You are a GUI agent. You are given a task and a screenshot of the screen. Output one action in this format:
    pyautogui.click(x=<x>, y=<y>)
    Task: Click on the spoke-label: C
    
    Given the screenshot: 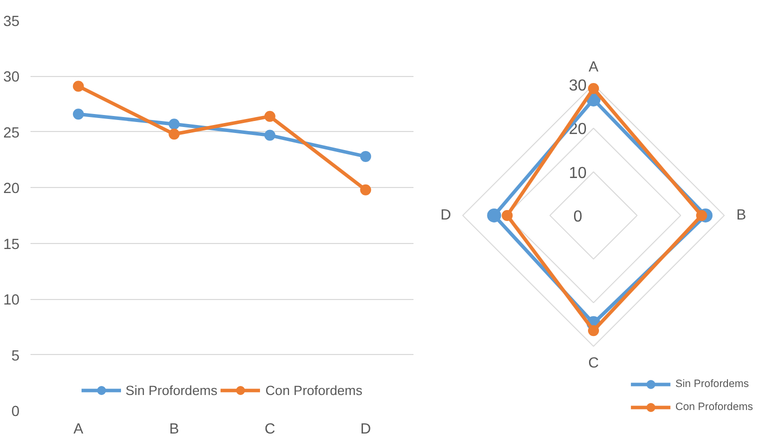 What is the action you would take?
    pyautogui.click(x=594, y=363)
    